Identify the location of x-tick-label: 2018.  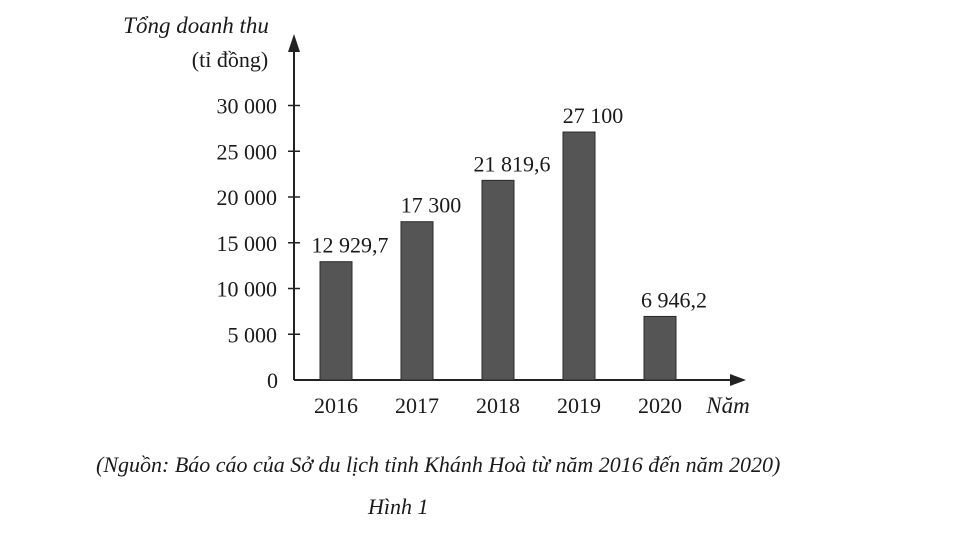
(498, 405).